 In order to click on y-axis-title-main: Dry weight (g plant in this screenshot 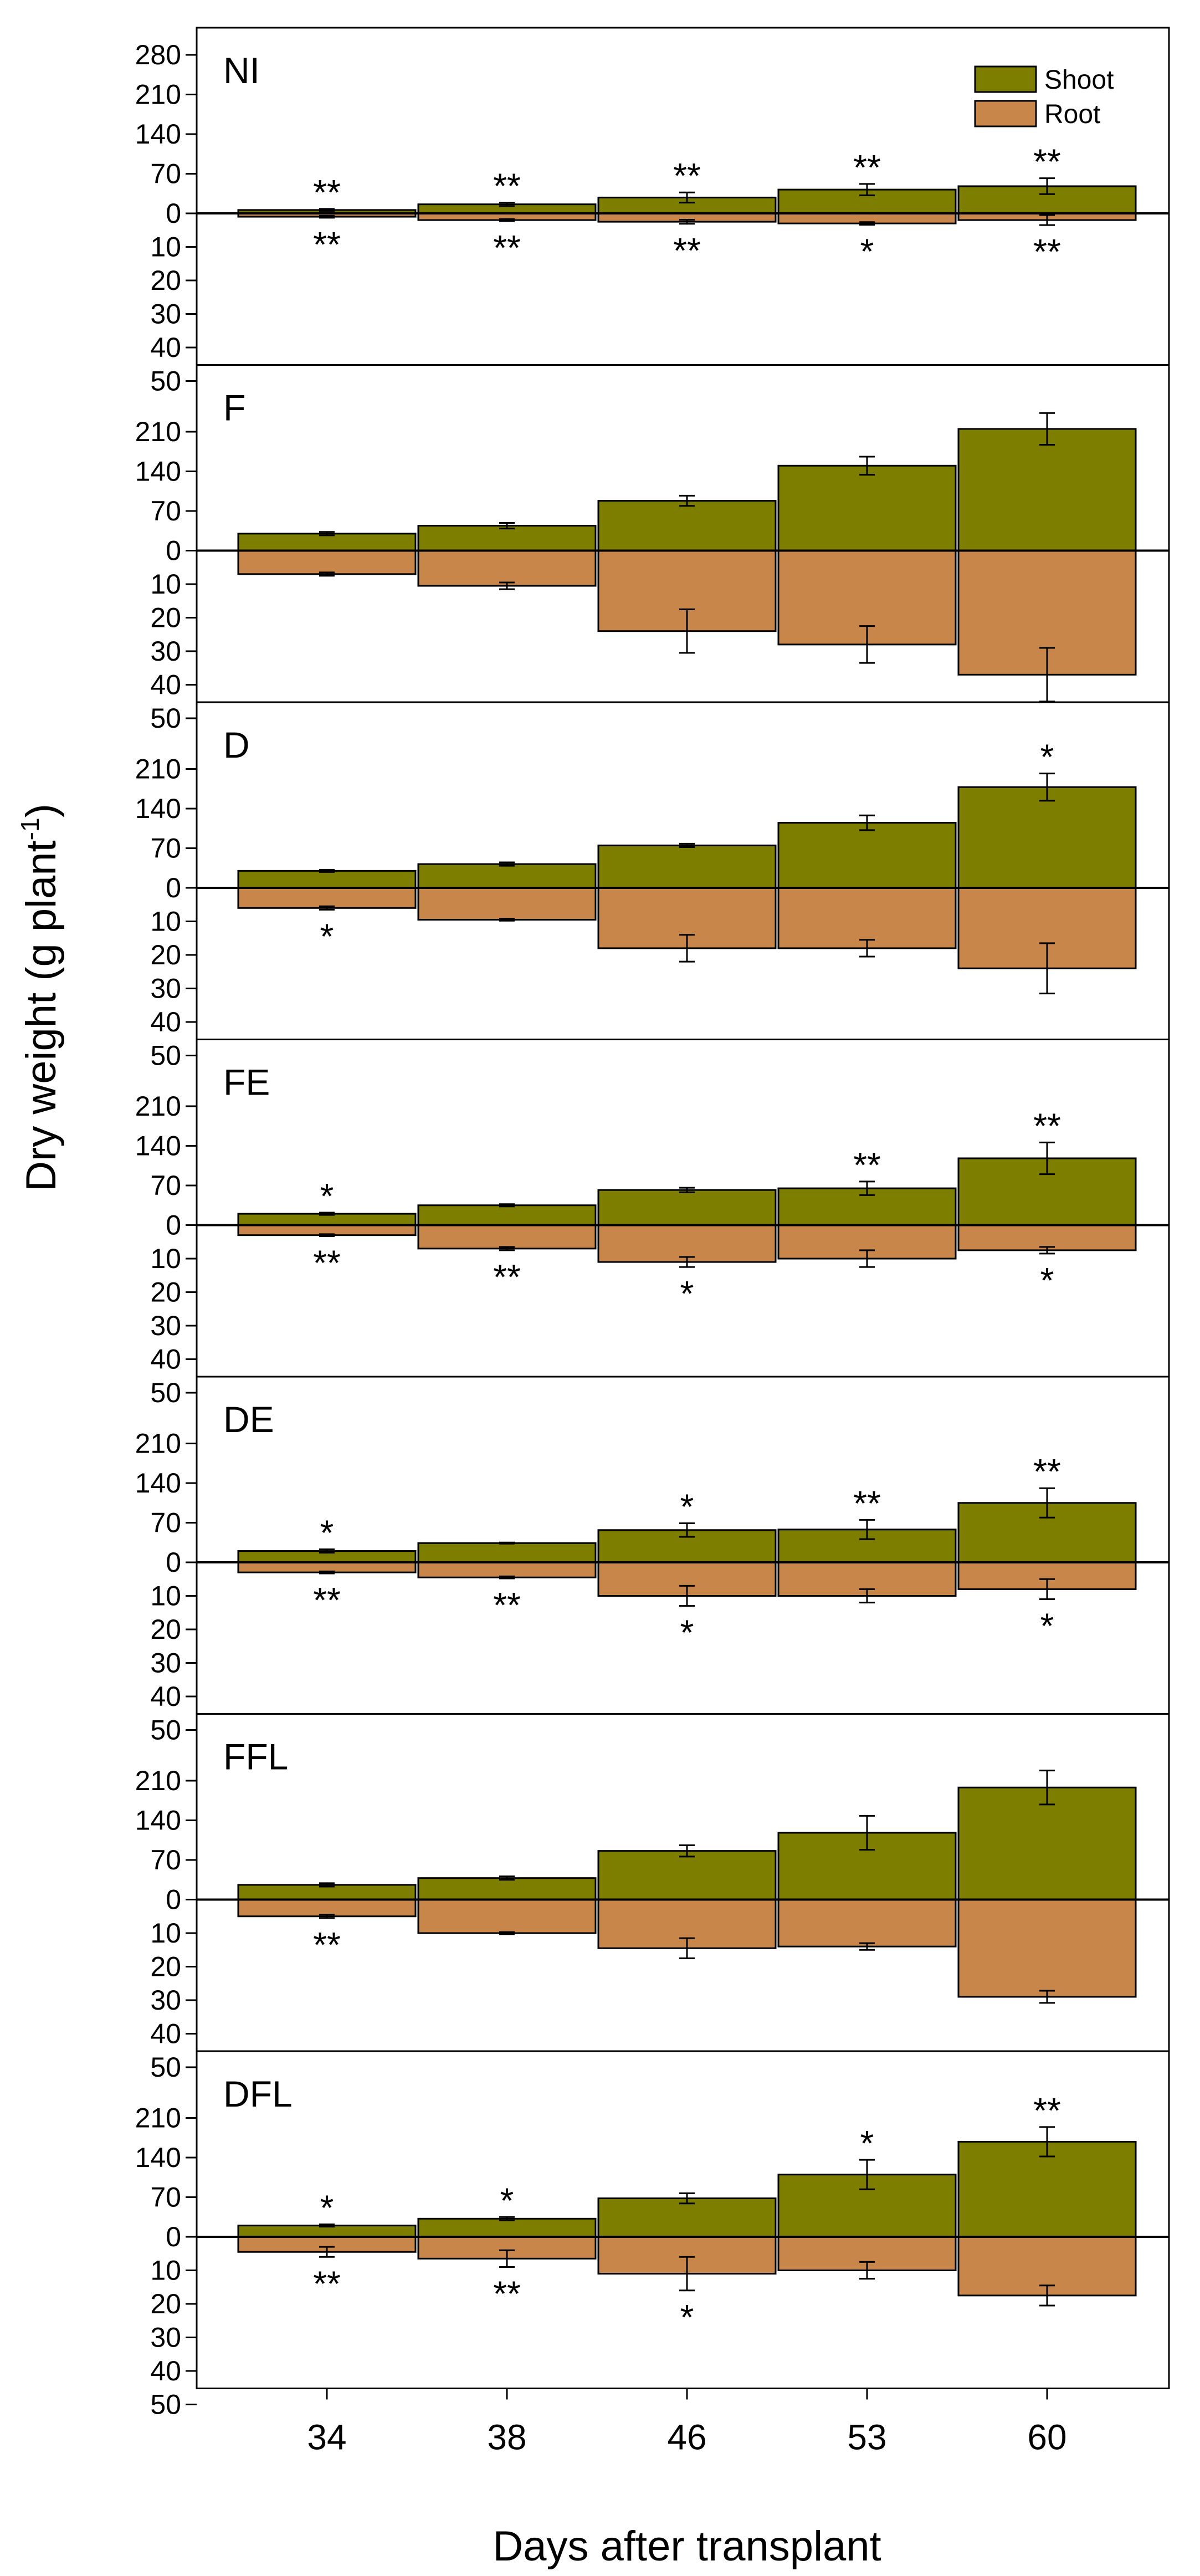, I will do `click(41, 1016)`.